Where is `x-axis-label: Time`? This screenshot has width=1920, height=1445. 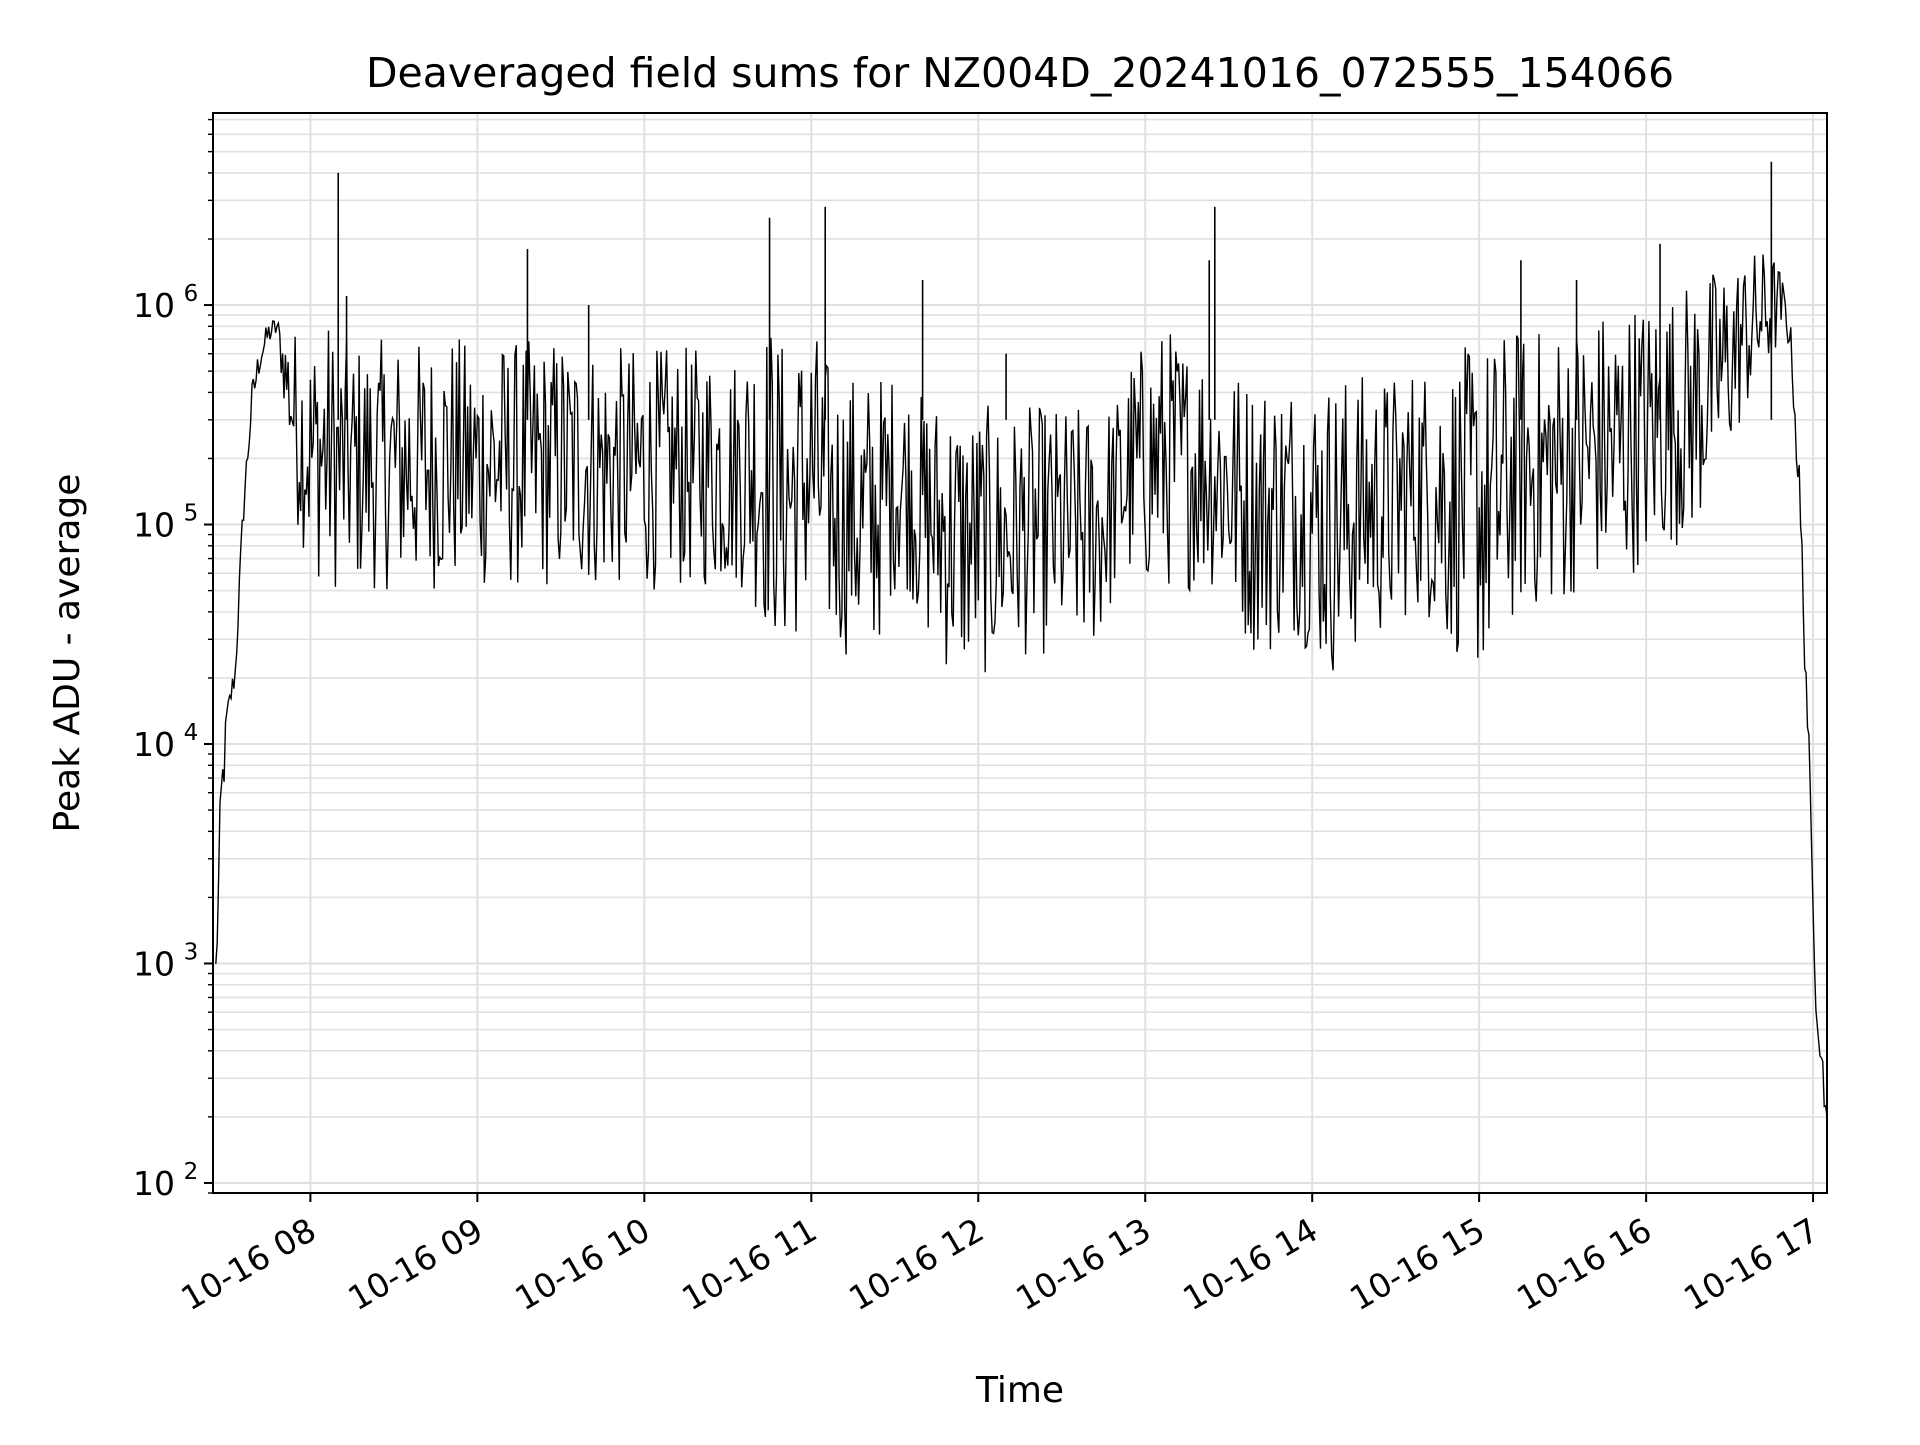 x-axis-label: Time is located at coordinates (1019, 1390).